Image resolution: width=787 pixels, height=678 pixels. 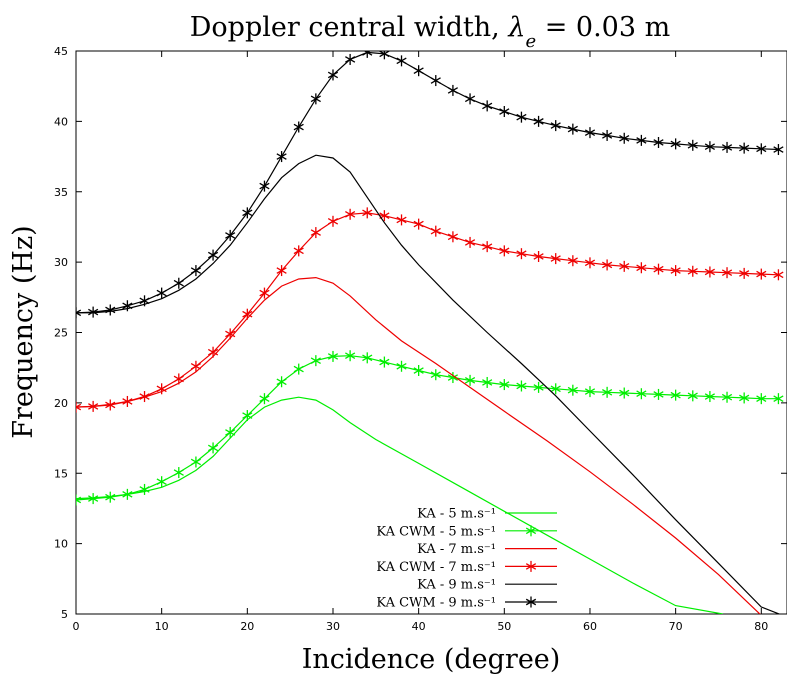 What do you see at coordinates (23, 331) in the screenshot?
I see `y-axis-label: Frequency (Hz)` at bounding box center [23, 331].